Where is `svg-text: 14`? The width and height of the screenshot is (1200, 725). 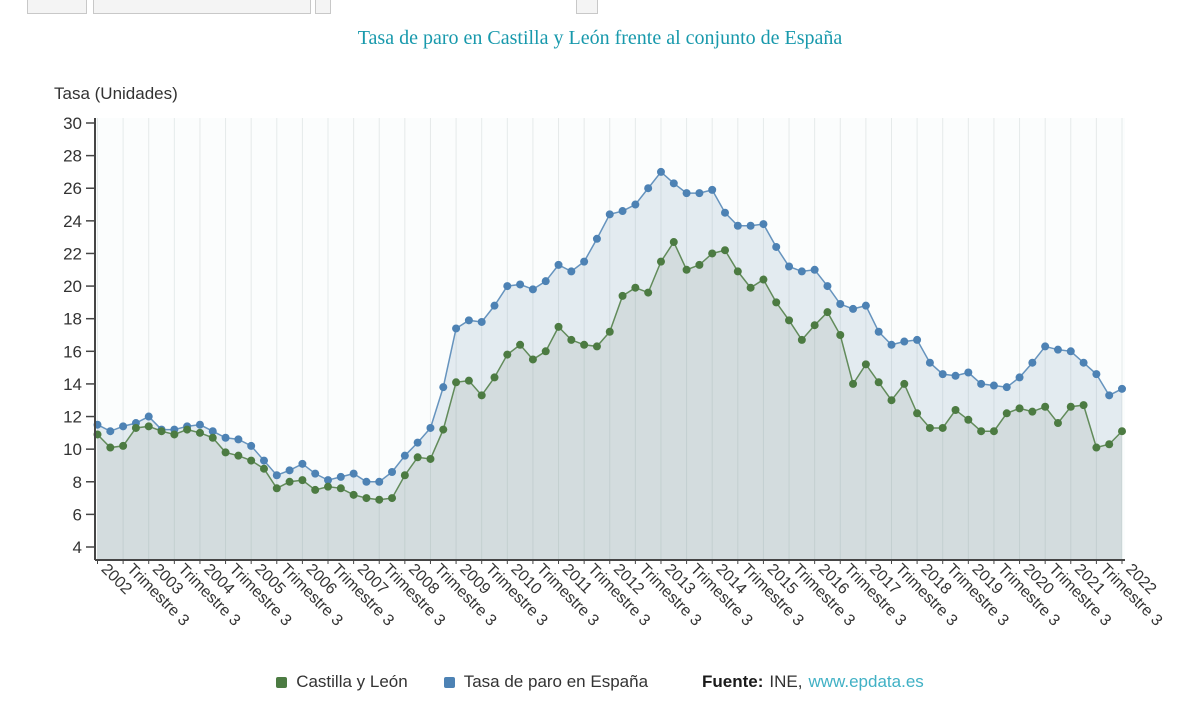 svg-text: 14 is located at coordinates (72, 384).